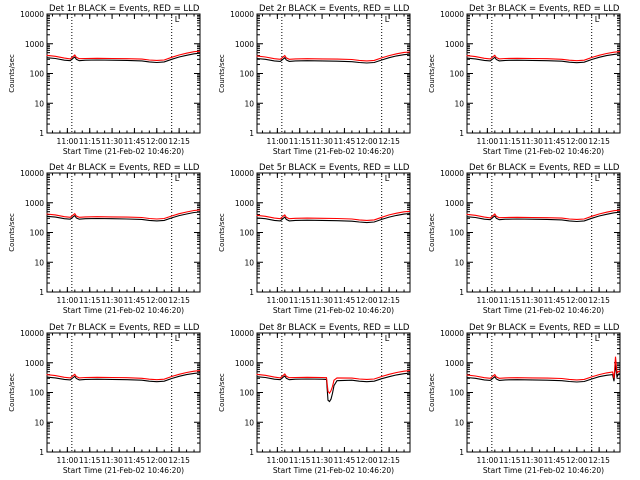  What do you see at coordinates (124, 168) in the screenshot?
I see `panel-title: Det 4r BLACK = Events, RED = LLD` at bounding box center [124, 168].